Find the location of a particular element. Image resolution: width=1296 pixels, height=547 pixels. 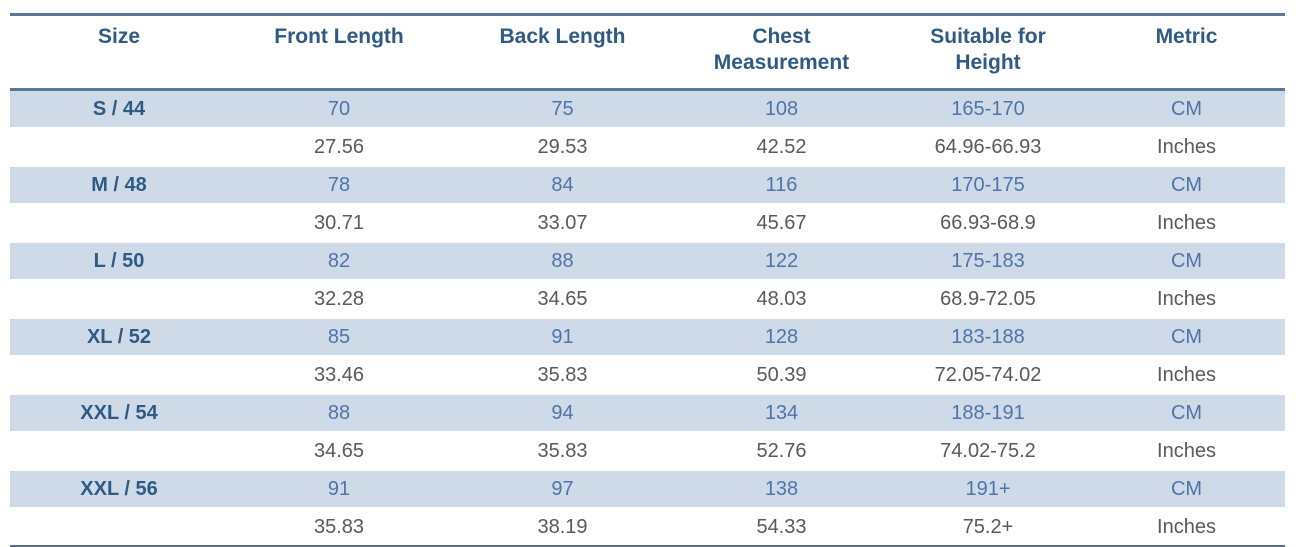

column-header-metric: Metric is located at coordinates (1186, 52).